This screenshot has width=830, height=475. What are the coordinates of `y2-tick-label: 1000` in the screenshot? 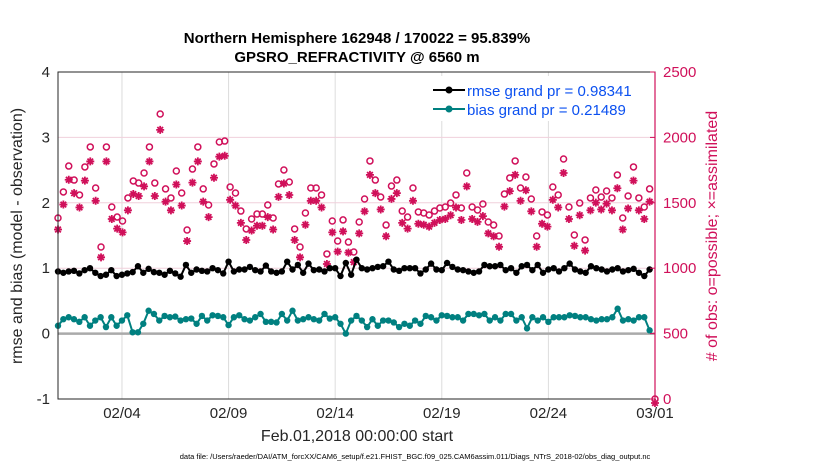 It's located at (679, 268).